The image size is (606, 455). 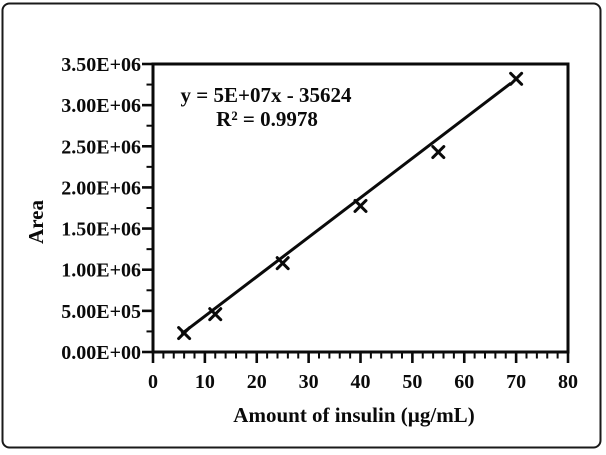 I want to click on x-axis-tick-labels: 0 10 20 30 40 50 60 70 80, so click(x=363, y=382).